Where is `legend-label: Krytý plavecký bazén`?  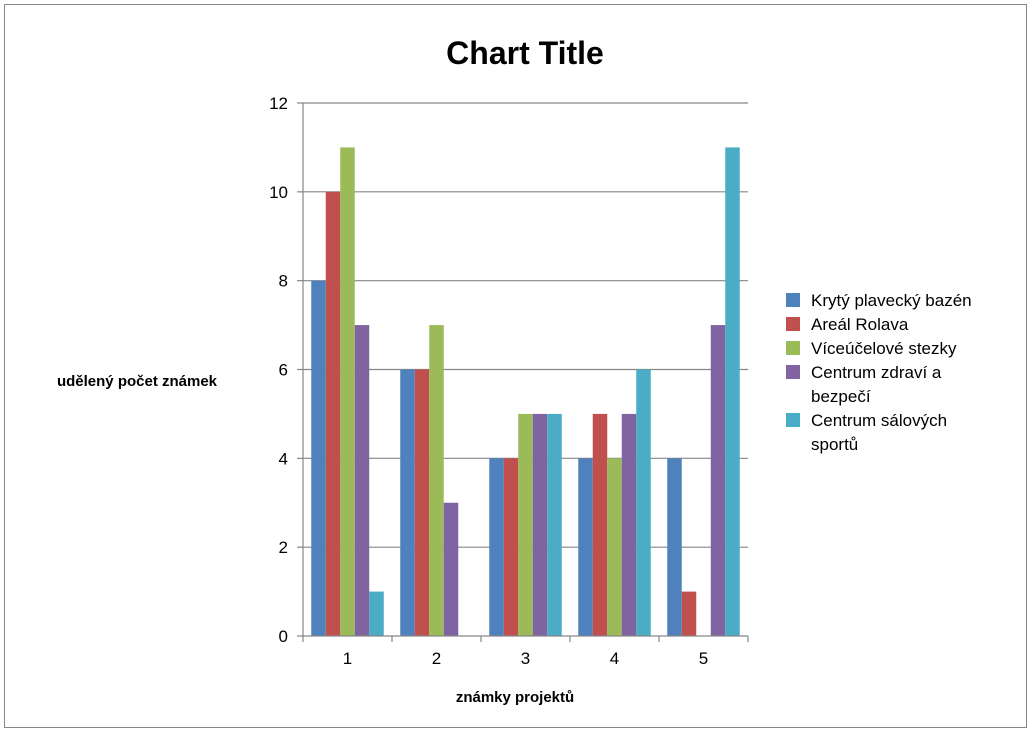 legend-label: Krytý plavecký bazén is located at coordinates (891, 300).